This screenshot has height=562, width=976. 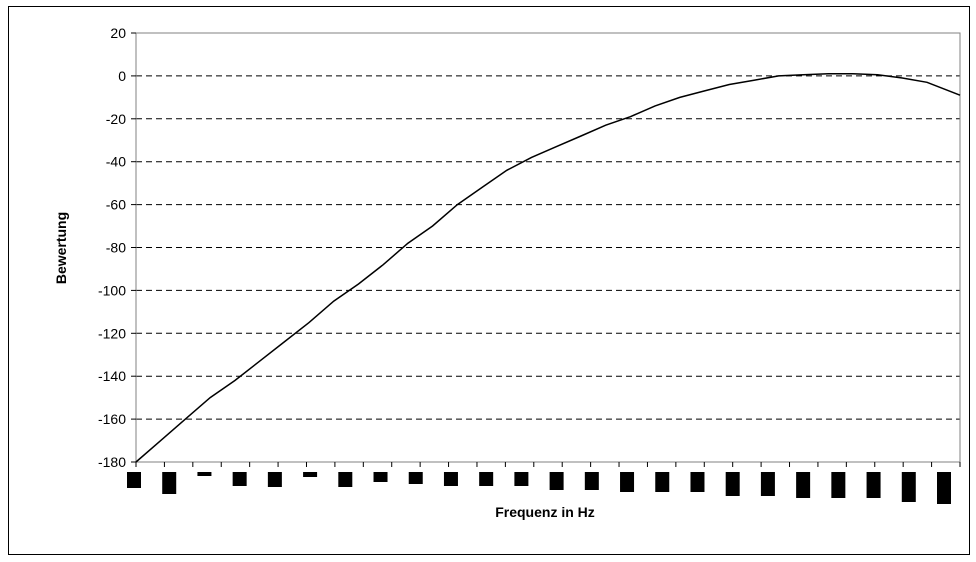 I want to click on x-axis-title: Frequenz in Hz, so click(x=545, y=512).